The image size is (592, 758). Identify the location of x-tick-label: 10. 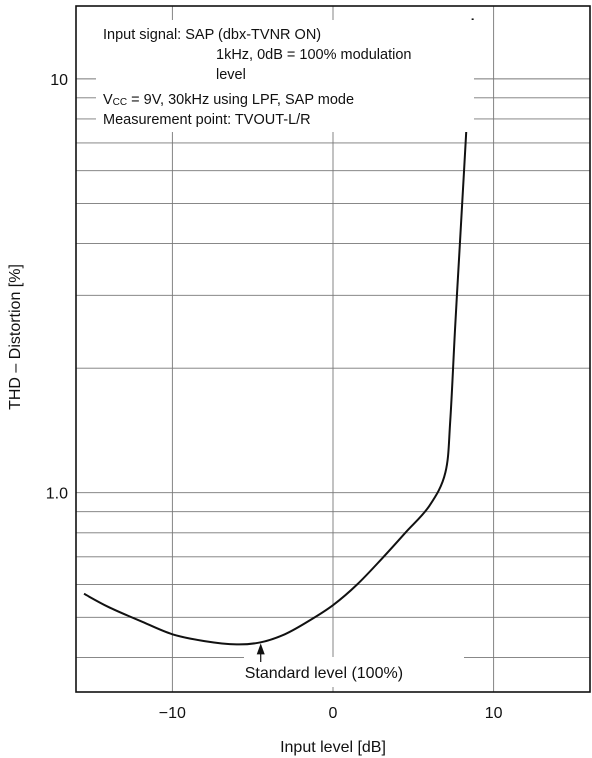
(494, 713).